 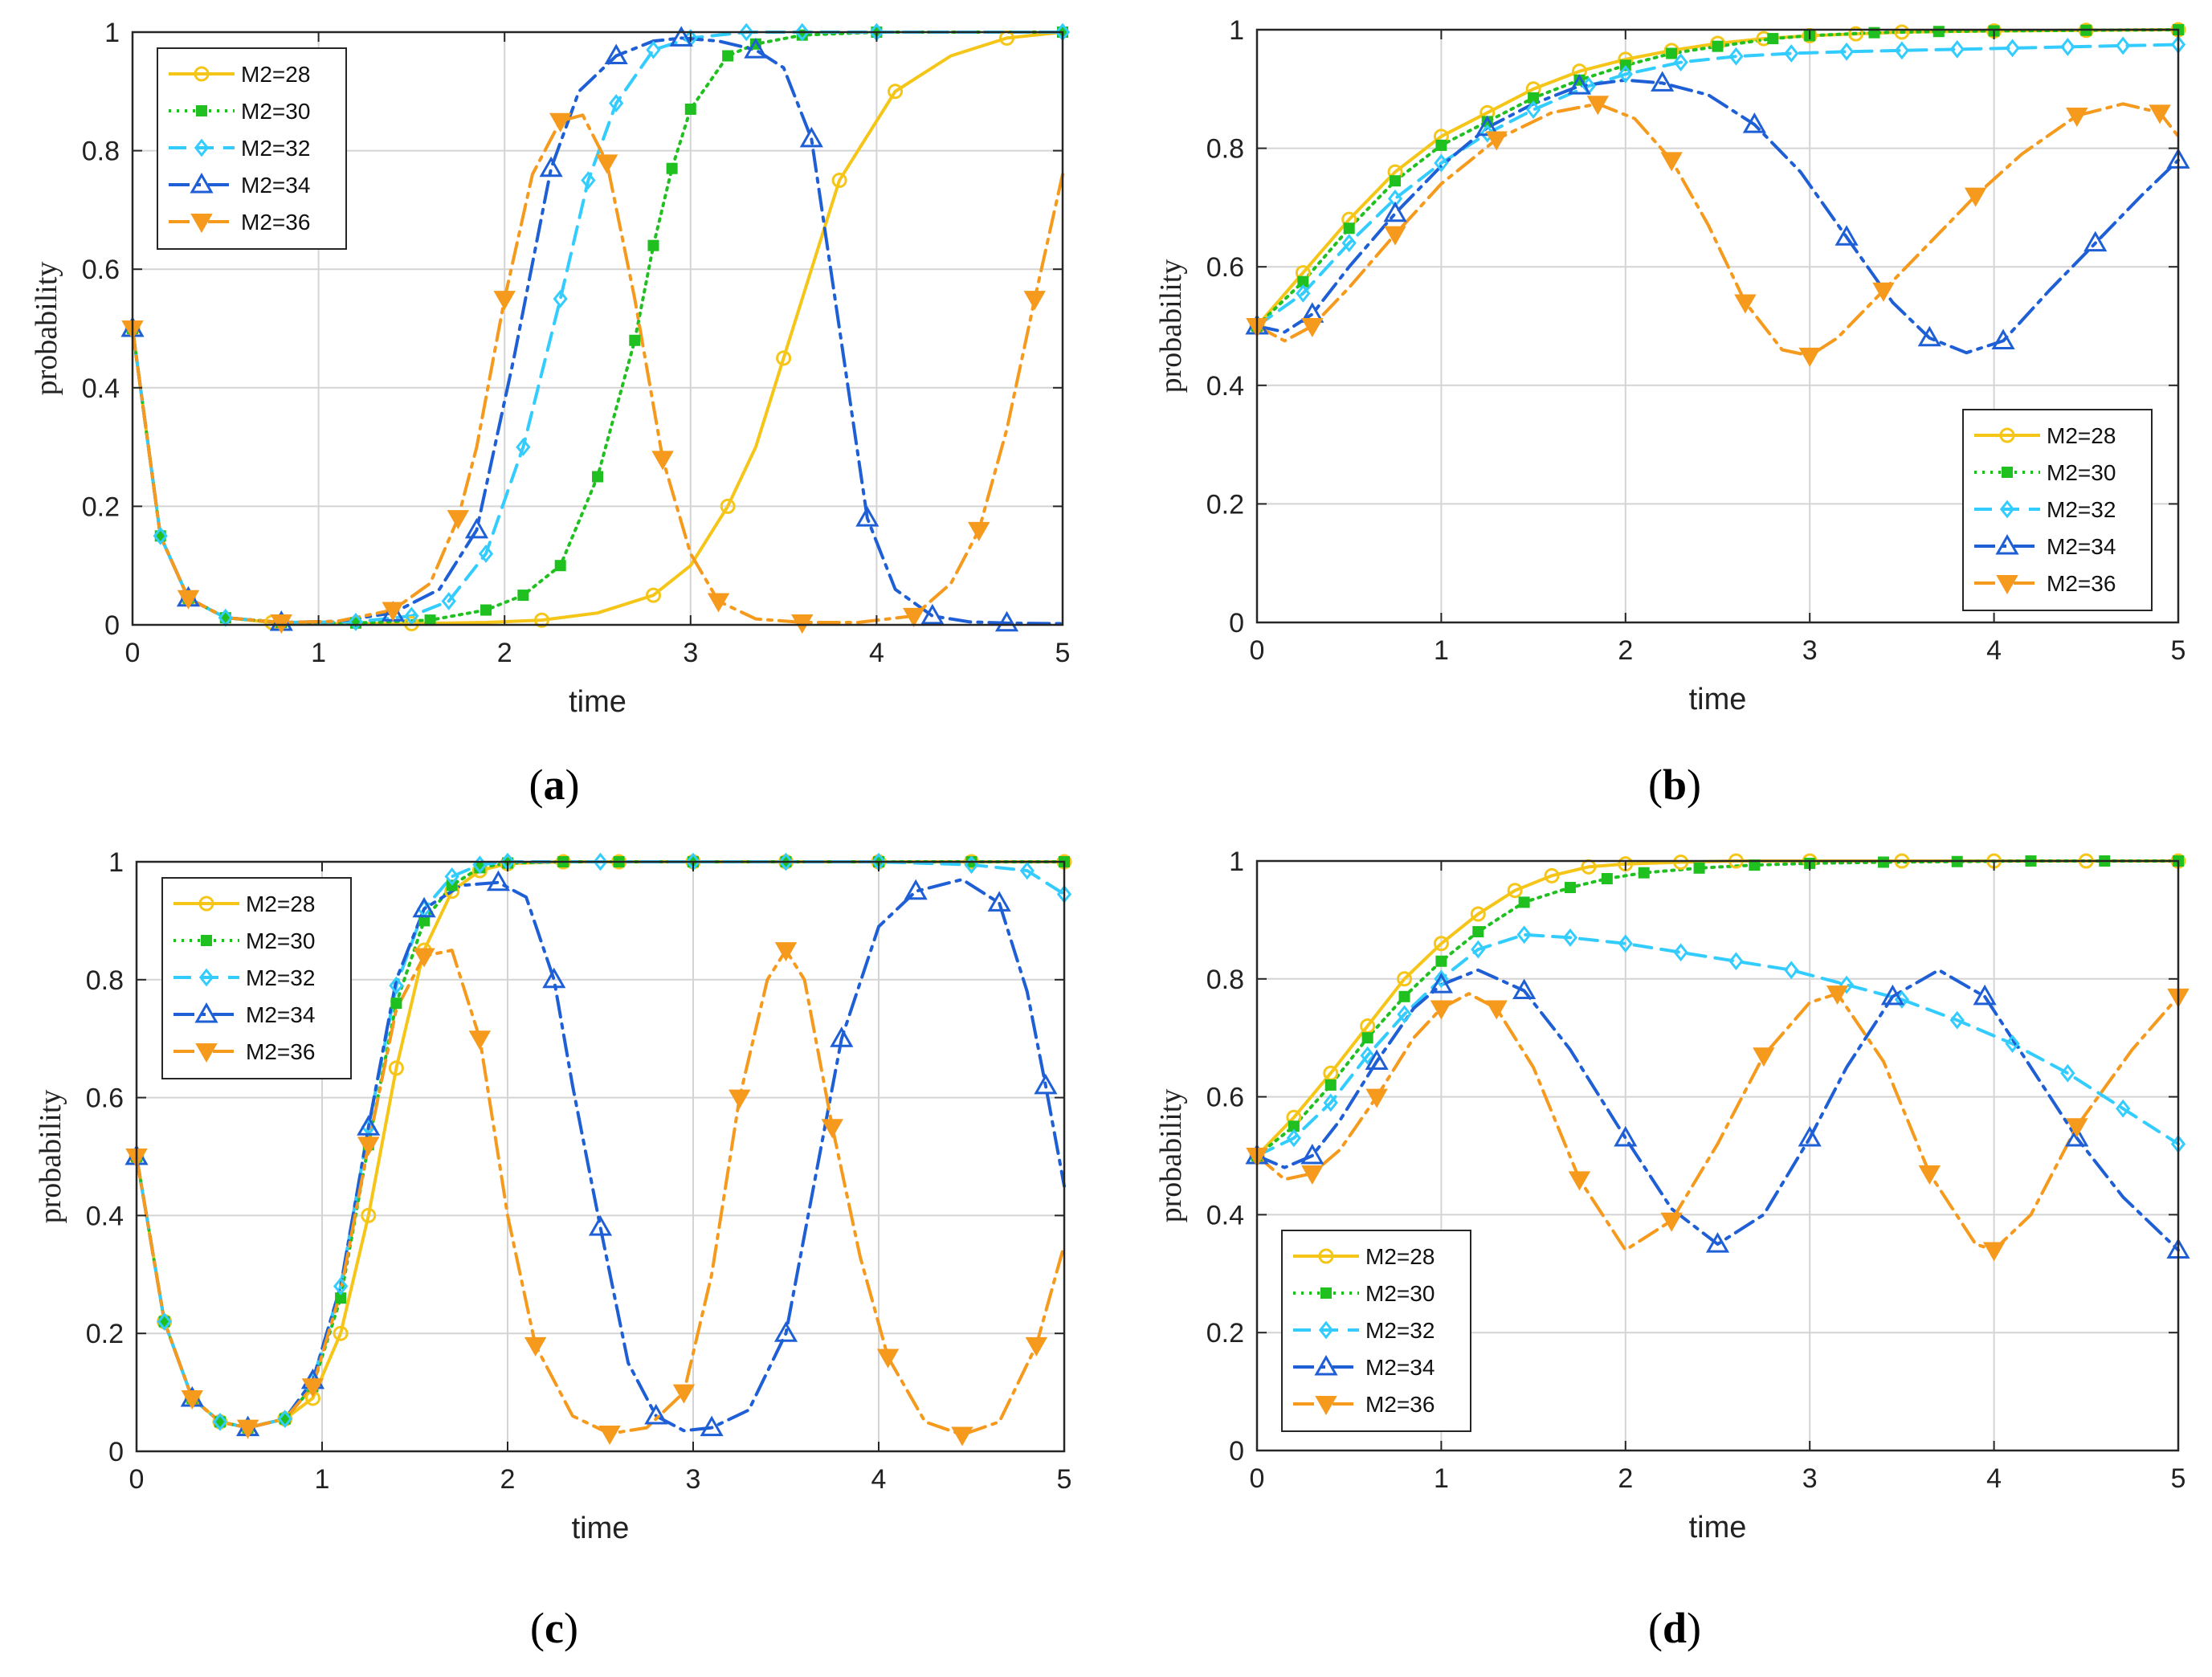 I want to click on y-tick-label: 1, so click(x=1236, y=30).